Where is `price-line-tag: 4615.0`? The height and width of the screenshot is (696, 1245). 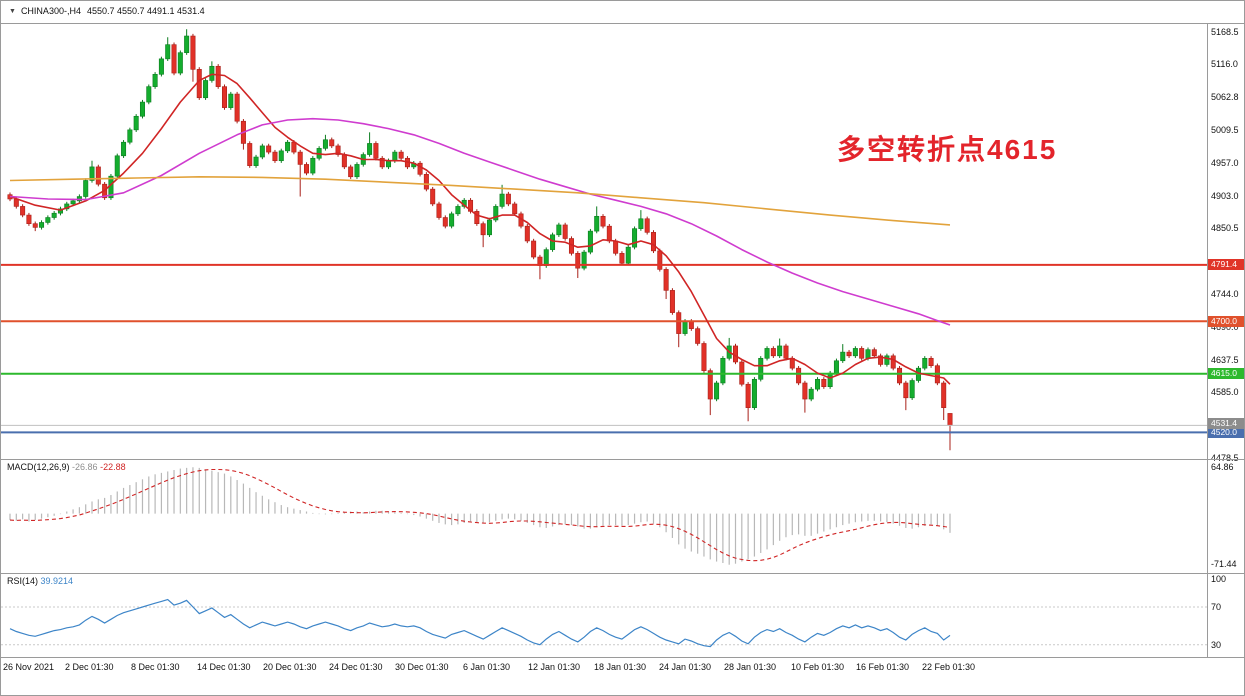 price-line-tag: 4615.0 is located at coordinates (1226, 374).